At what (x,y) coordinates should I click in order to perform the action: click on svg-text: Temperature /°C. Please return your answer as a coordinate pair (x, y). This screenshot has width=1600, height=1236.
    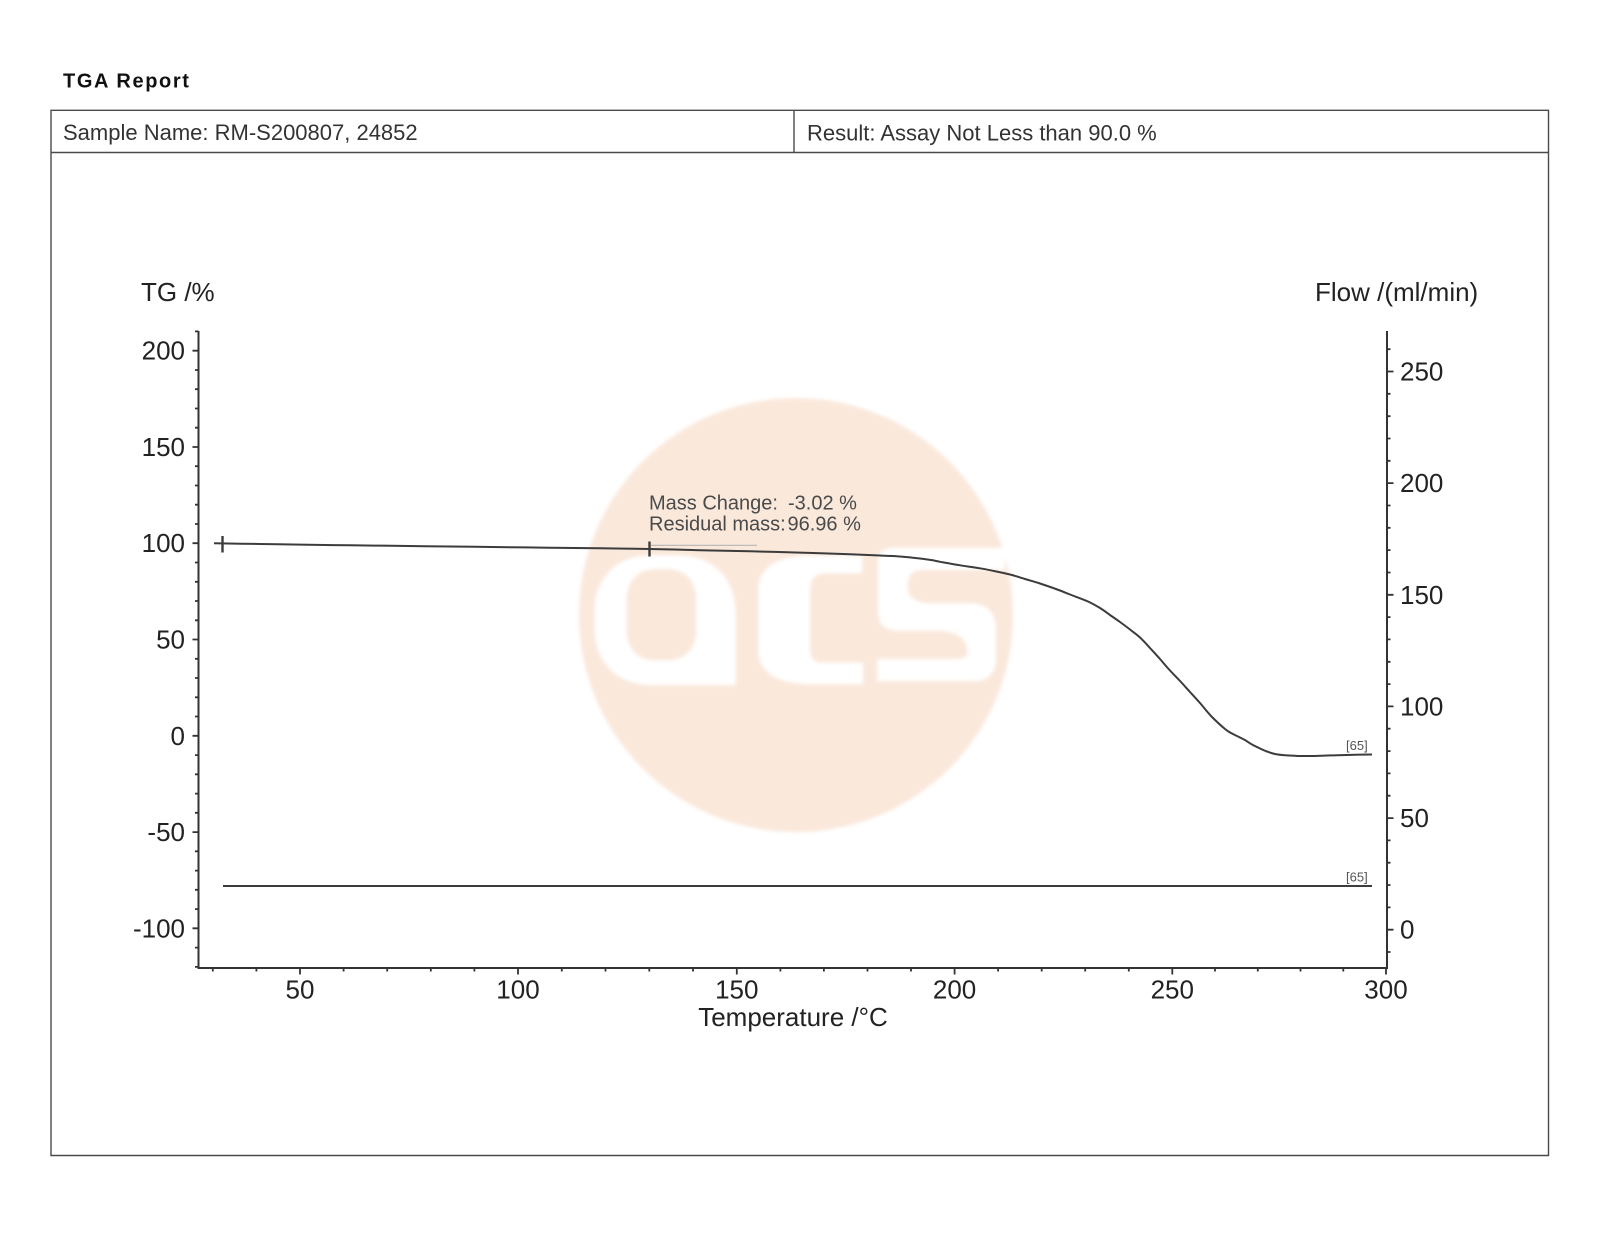
    Looking at the image, I should click on (793, 1017).